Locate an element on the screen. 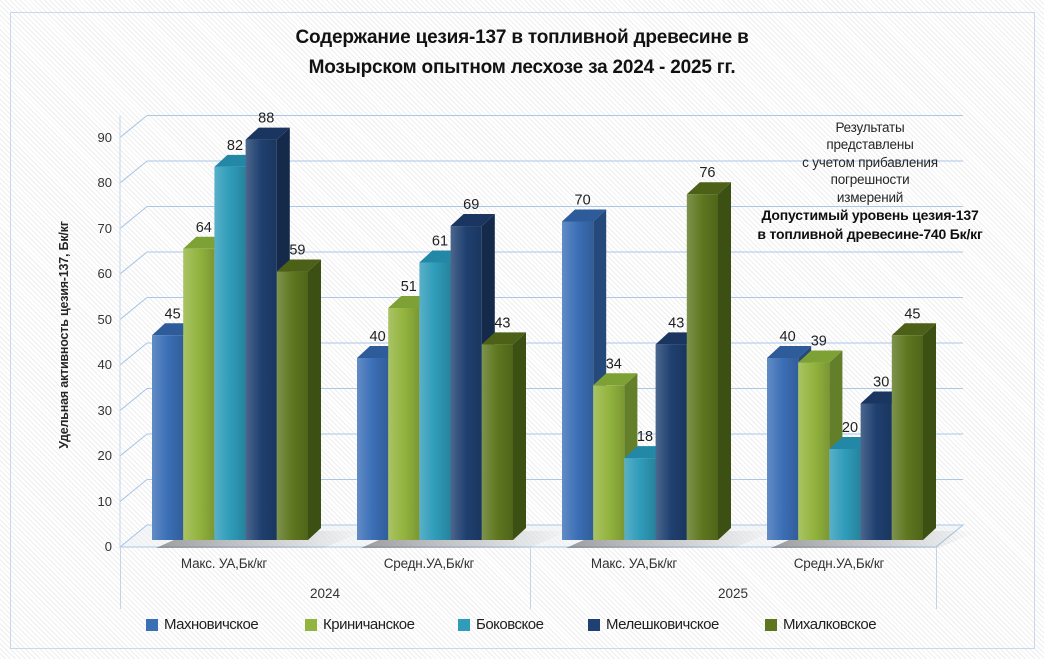 This screenshot has width=1044, height=659. legend-item-Михалковское: Михалковское is located at coordinates (821, 624).